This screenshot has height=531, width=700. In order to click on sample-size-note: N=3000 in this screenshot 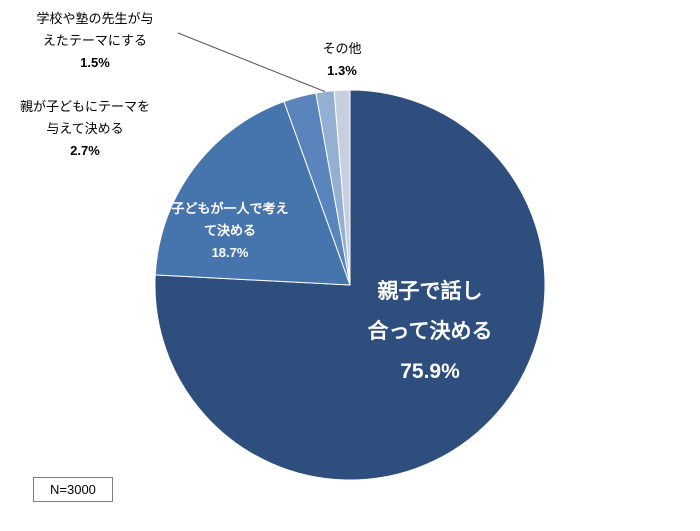, I will do `click(73, 489)`.